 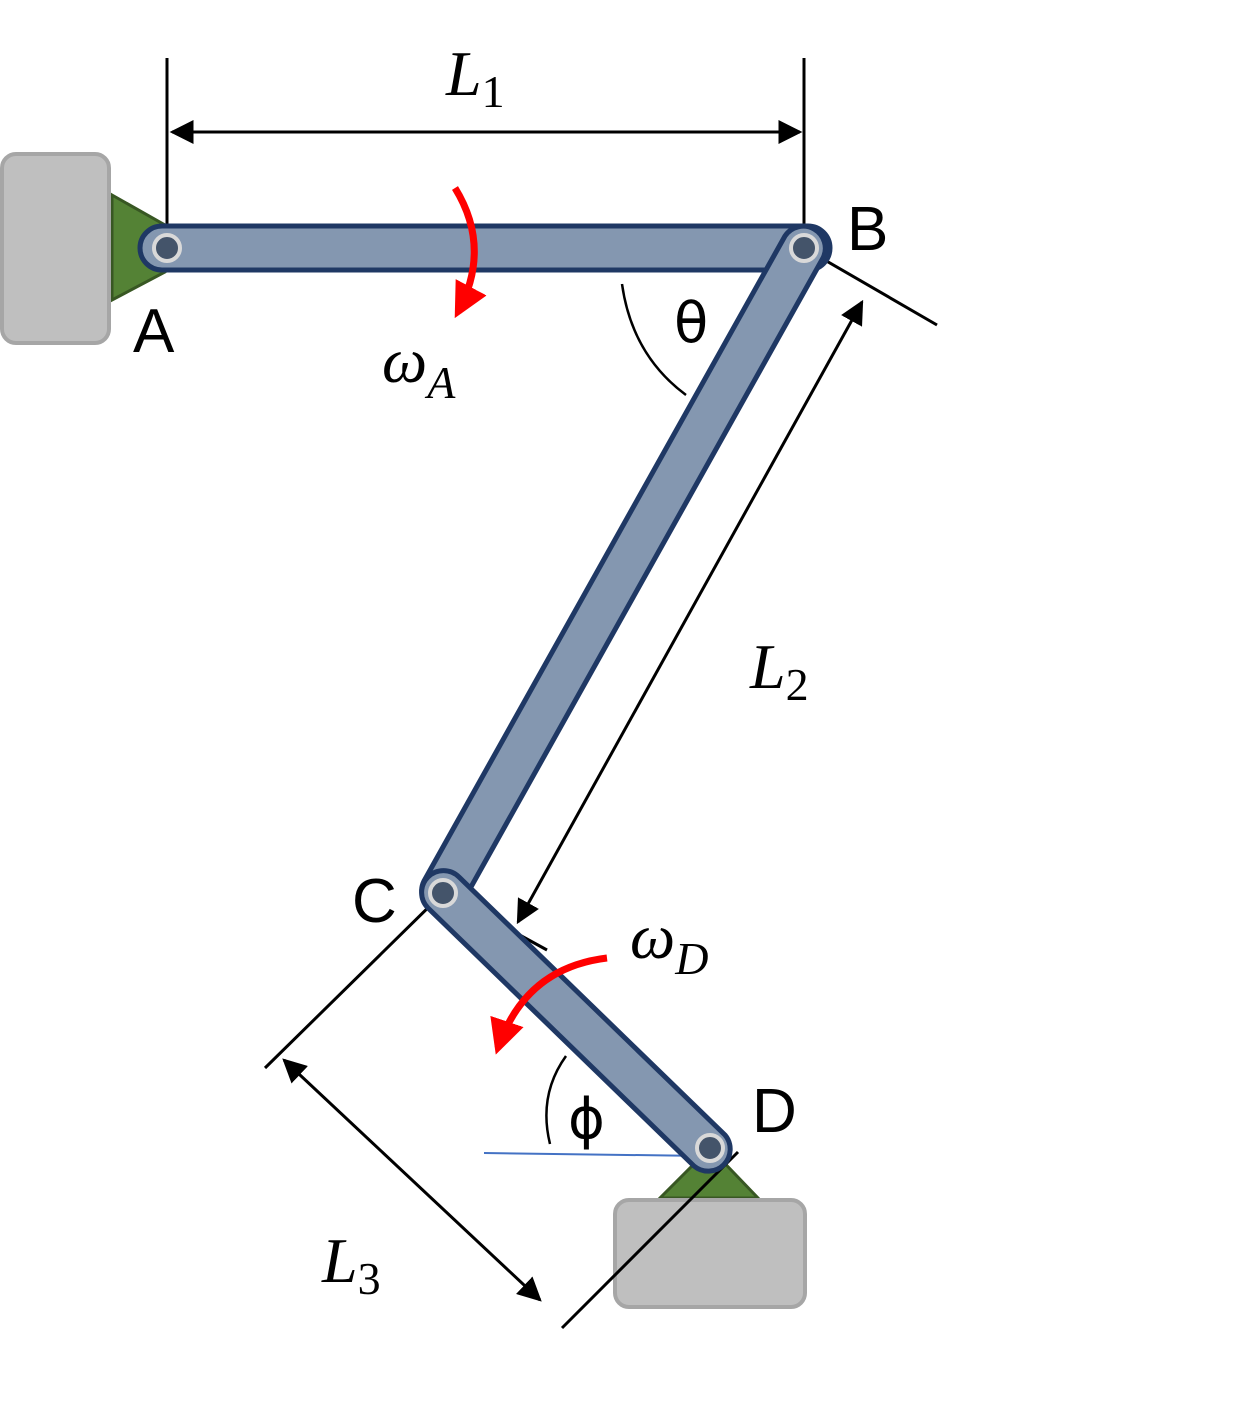 What do you see at coordinates (549, 1004) in the screenshot?
I see `omega-d-arrow` at bounding box center [549, 1004].